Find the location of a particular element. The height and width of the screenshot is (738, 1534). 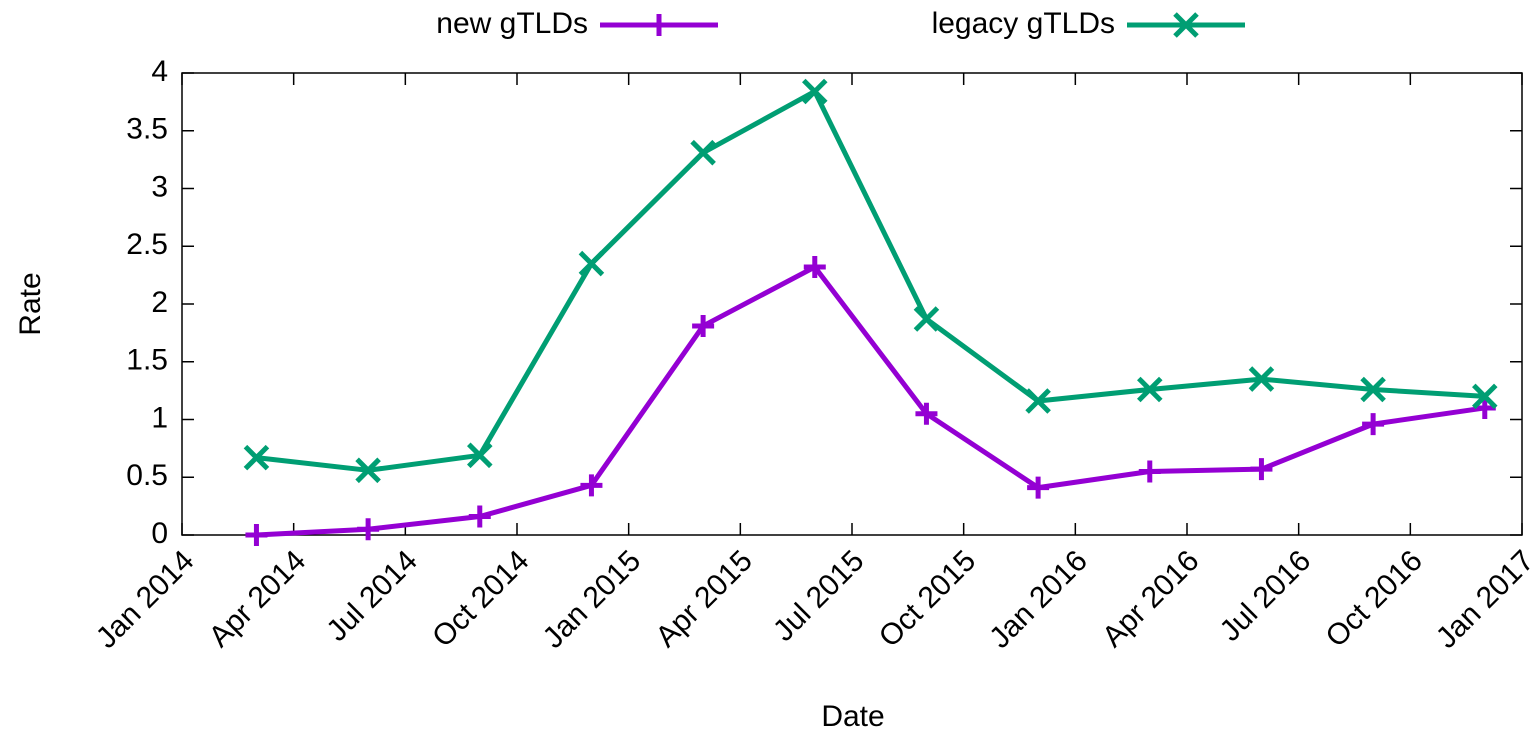

y-tick-label: 1.5 is located at coordinates (147, 360).